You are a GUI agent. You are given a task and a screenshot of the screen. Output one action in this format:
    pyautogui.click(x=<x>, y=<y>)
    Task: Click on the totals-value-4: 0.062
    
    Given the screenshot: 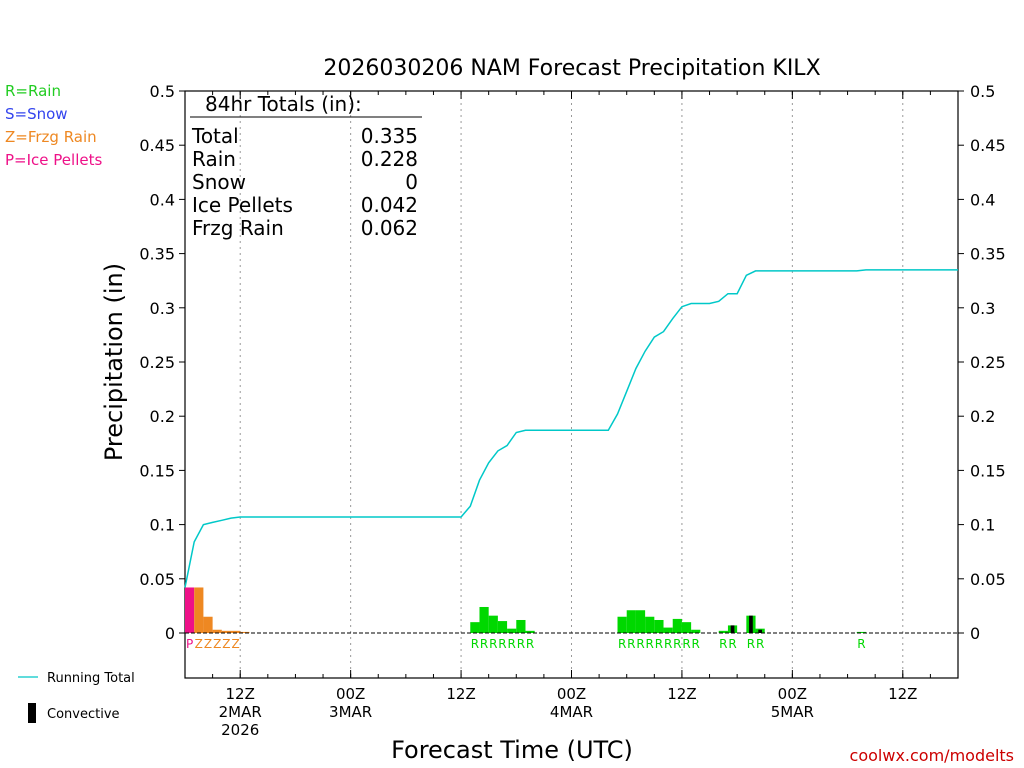 What is the action you would take?
    pyautogui.click(x=389, y=228)
    